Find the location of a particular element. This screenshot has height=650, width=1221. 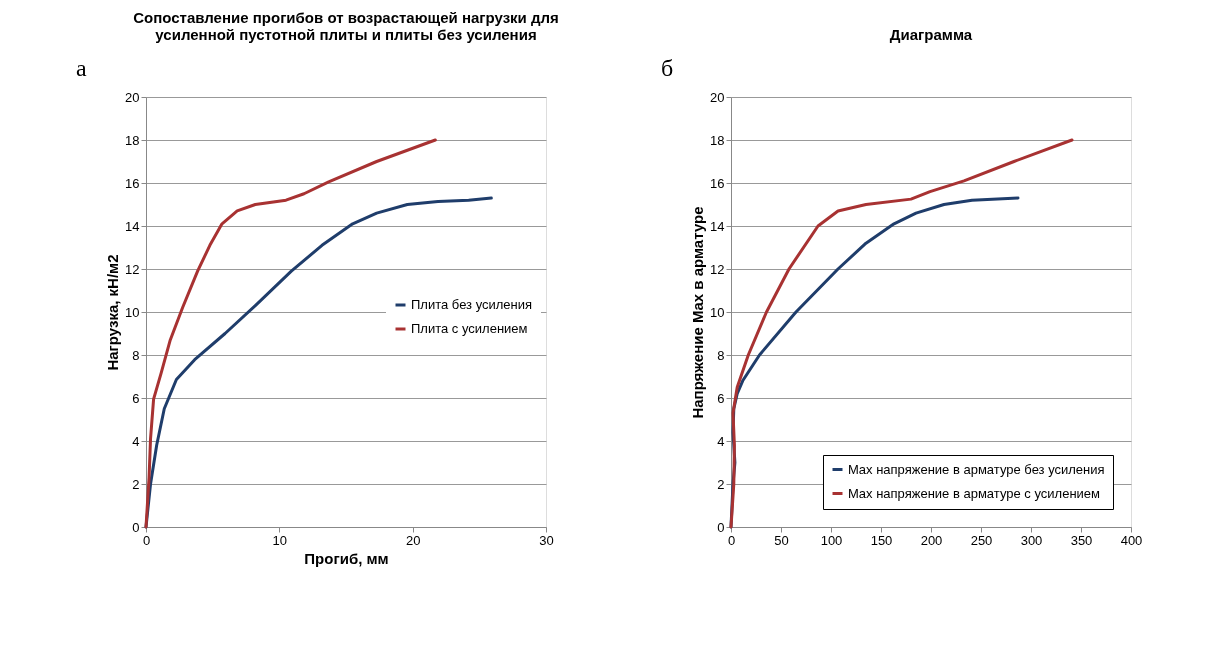

x-tick-label: 50 is located at coordinates (781, 540).